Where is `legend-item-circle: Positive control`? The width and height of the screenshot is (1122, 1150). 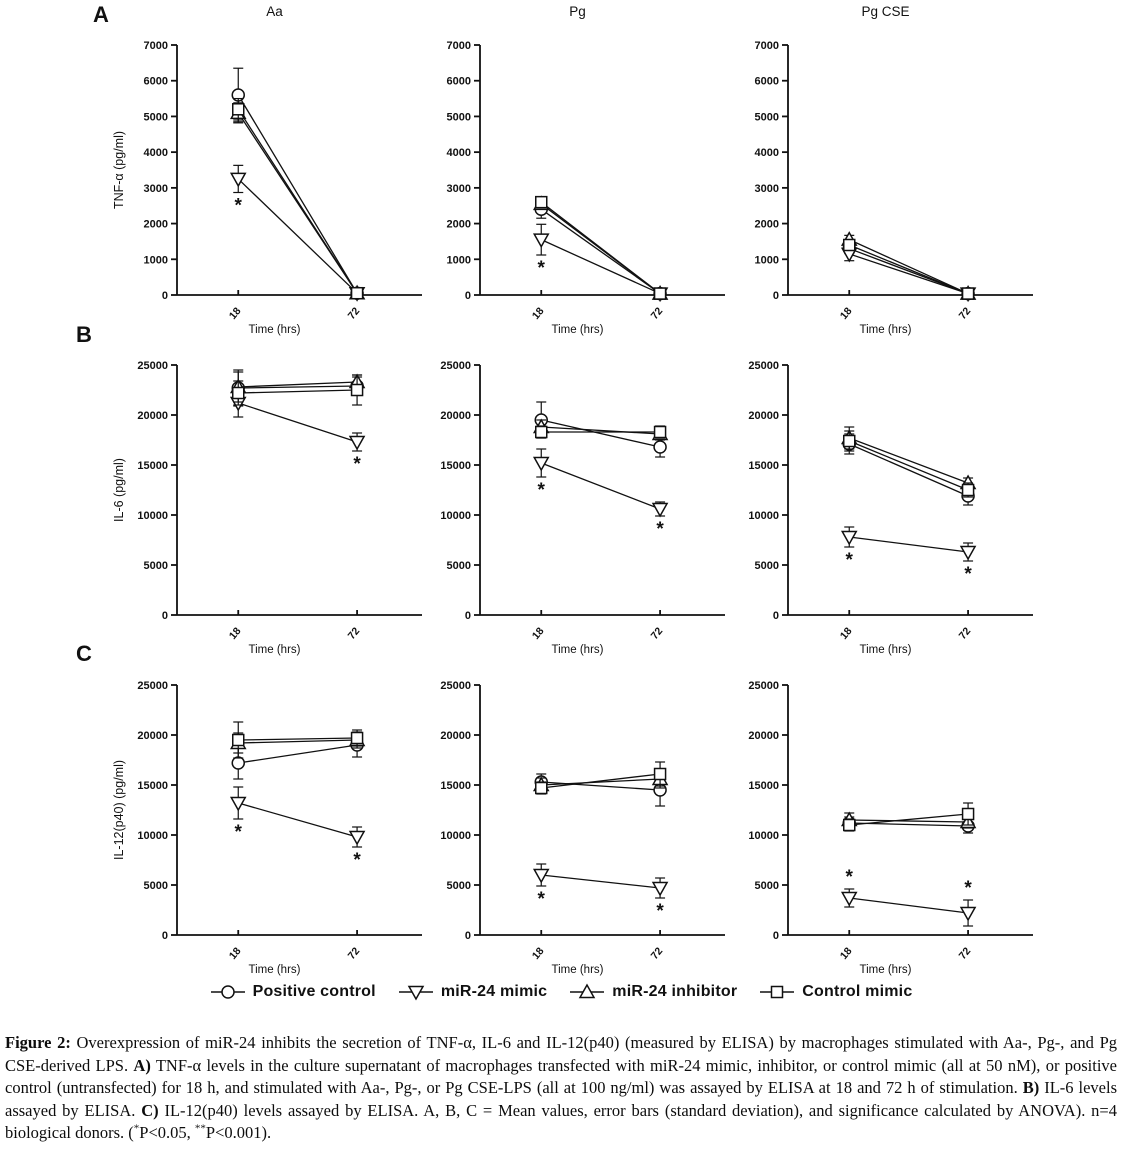
legend-item-circle: Positive control is located at coordinates (293, 992).